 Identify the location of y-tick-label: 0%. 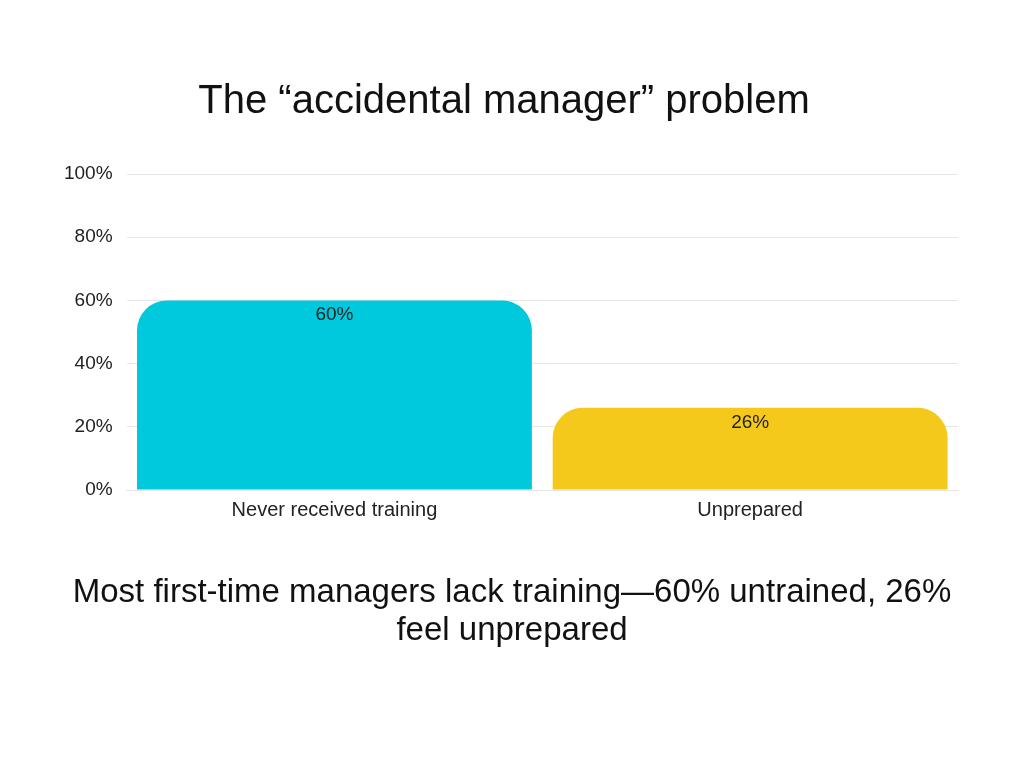
(99, 489).